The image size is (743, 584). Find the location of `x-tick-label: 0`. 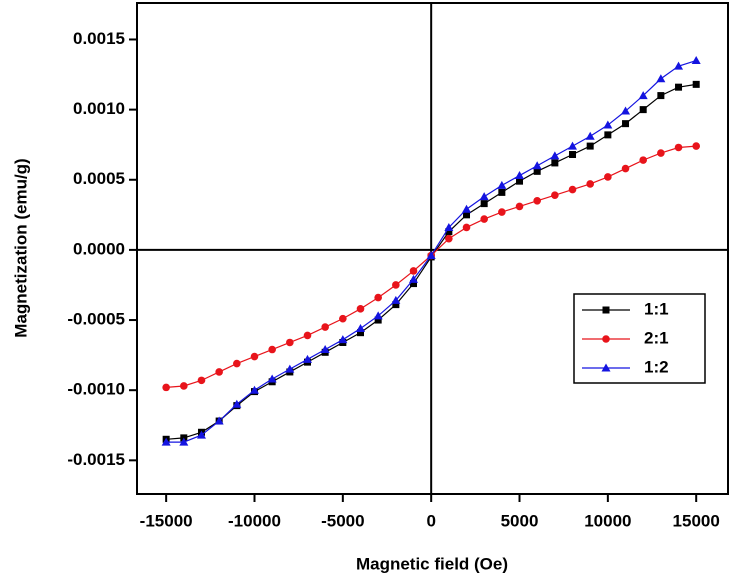

x-tick-label: 0 is located at coordinates (430, 520).